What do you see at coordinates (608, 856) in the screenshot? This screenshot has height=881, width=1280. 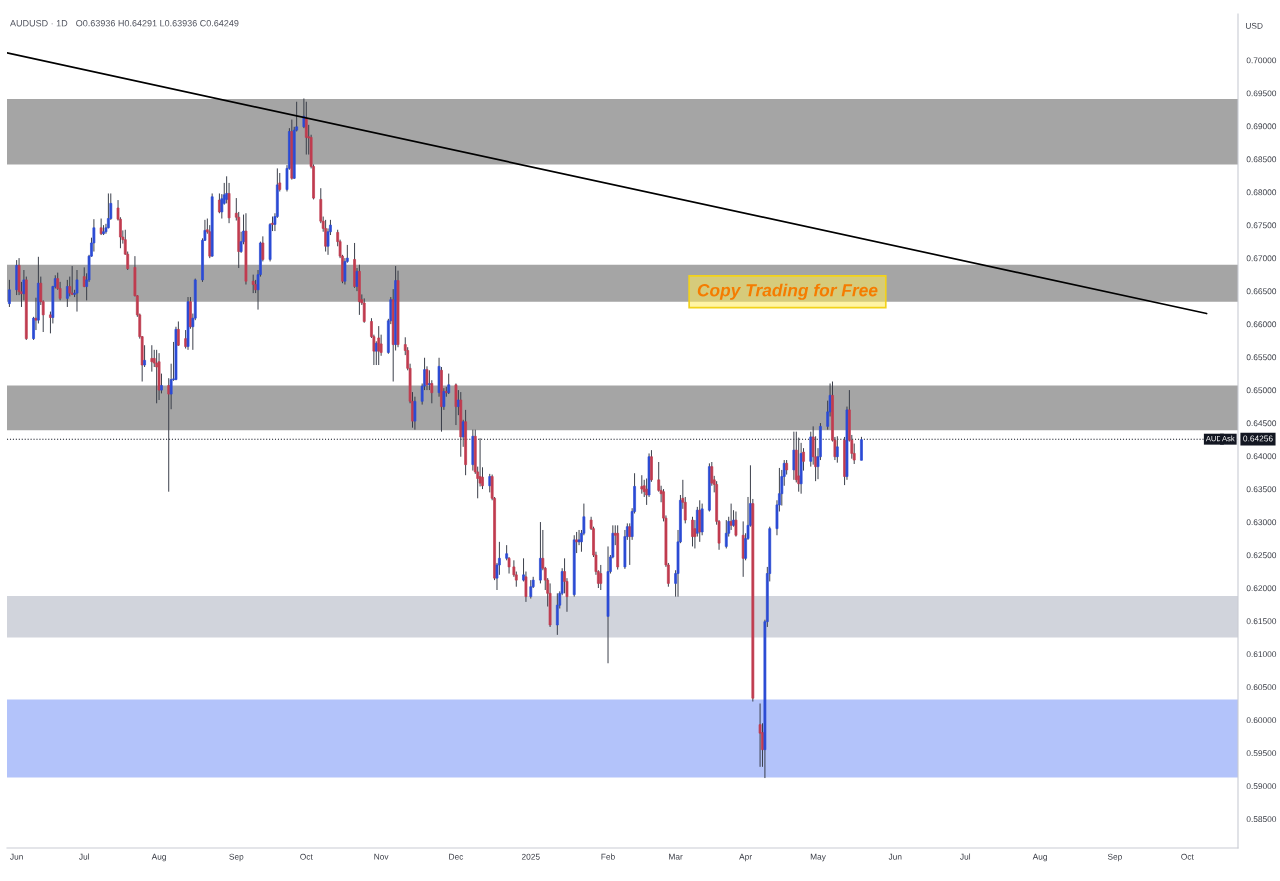 I see `x-tick-label: Feb` at bounding box center [608, 856].